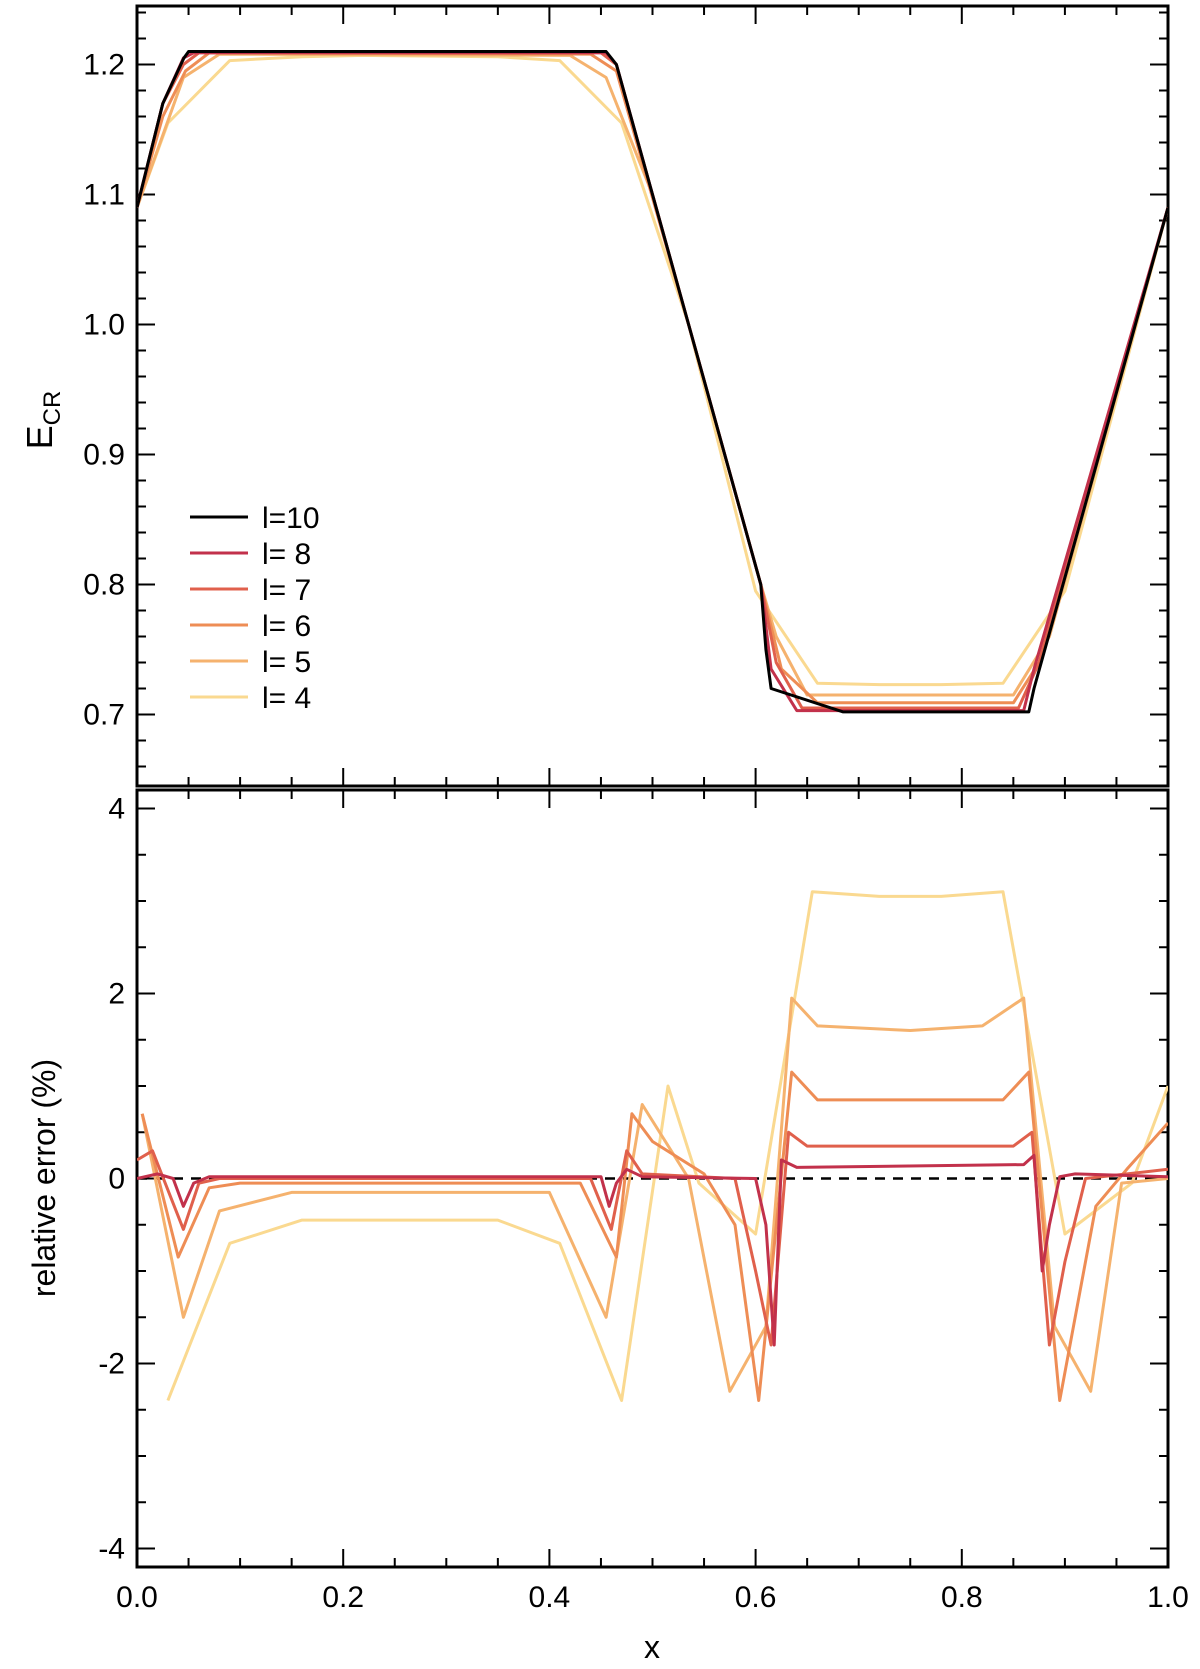 This screenshot has width=1200, height=1669. I want to click on bottom-x-axis-label: x, so click(652, 1647).